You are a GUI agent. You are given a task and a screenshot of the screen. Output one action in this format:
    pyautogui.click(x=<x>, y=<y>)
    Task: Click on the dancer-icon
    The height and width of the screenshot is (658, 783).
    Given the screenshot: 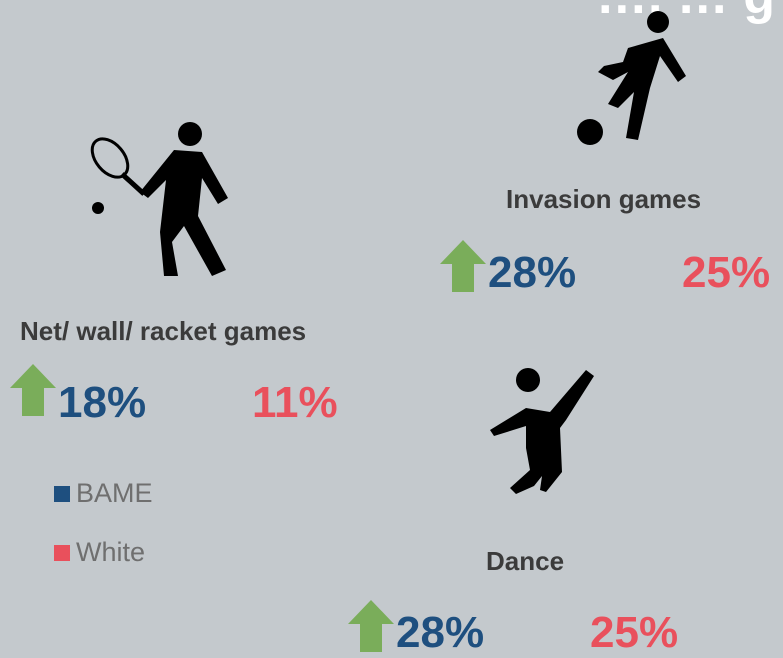 What is the action you would take?
    pyautogui.click(x=542, y=431)
    